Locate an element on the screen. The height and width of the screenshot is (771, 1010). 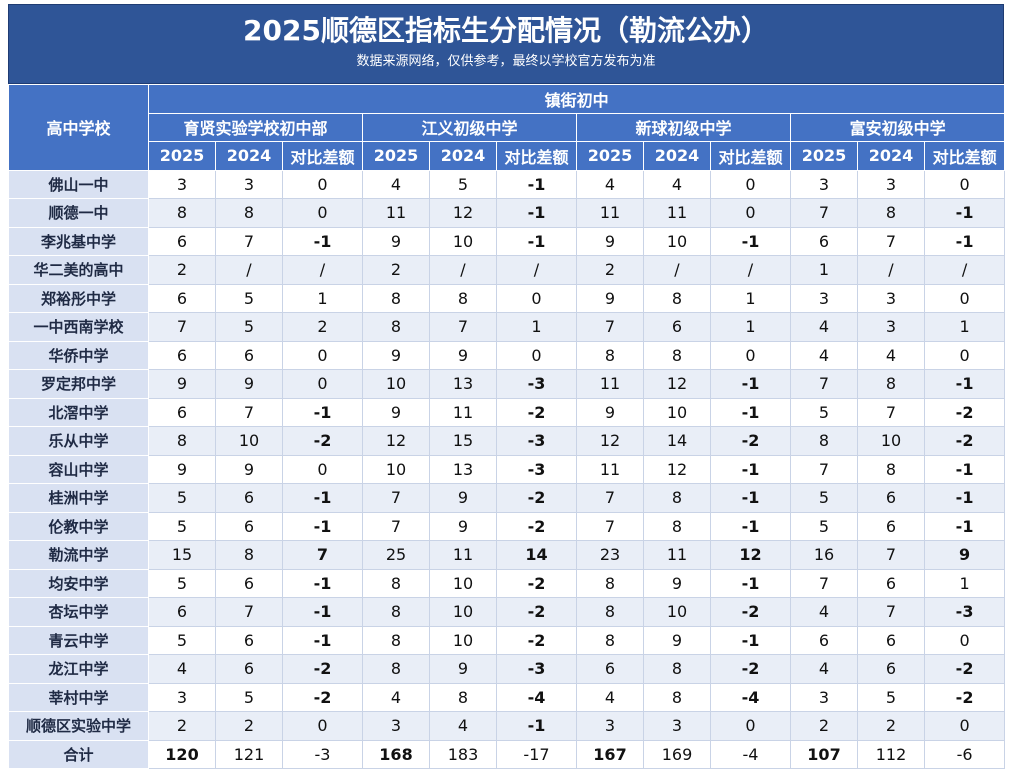
diff-cell: 7 is located at coordinates (322, 555).